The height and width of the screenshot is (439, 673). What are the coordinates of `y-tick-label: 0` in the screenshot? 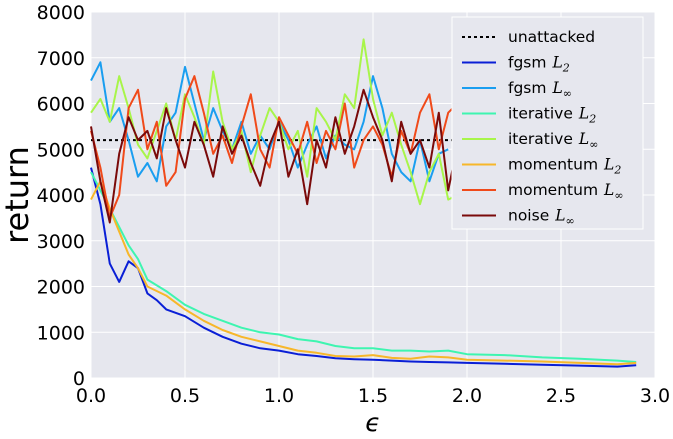 It's located at (79, 379).